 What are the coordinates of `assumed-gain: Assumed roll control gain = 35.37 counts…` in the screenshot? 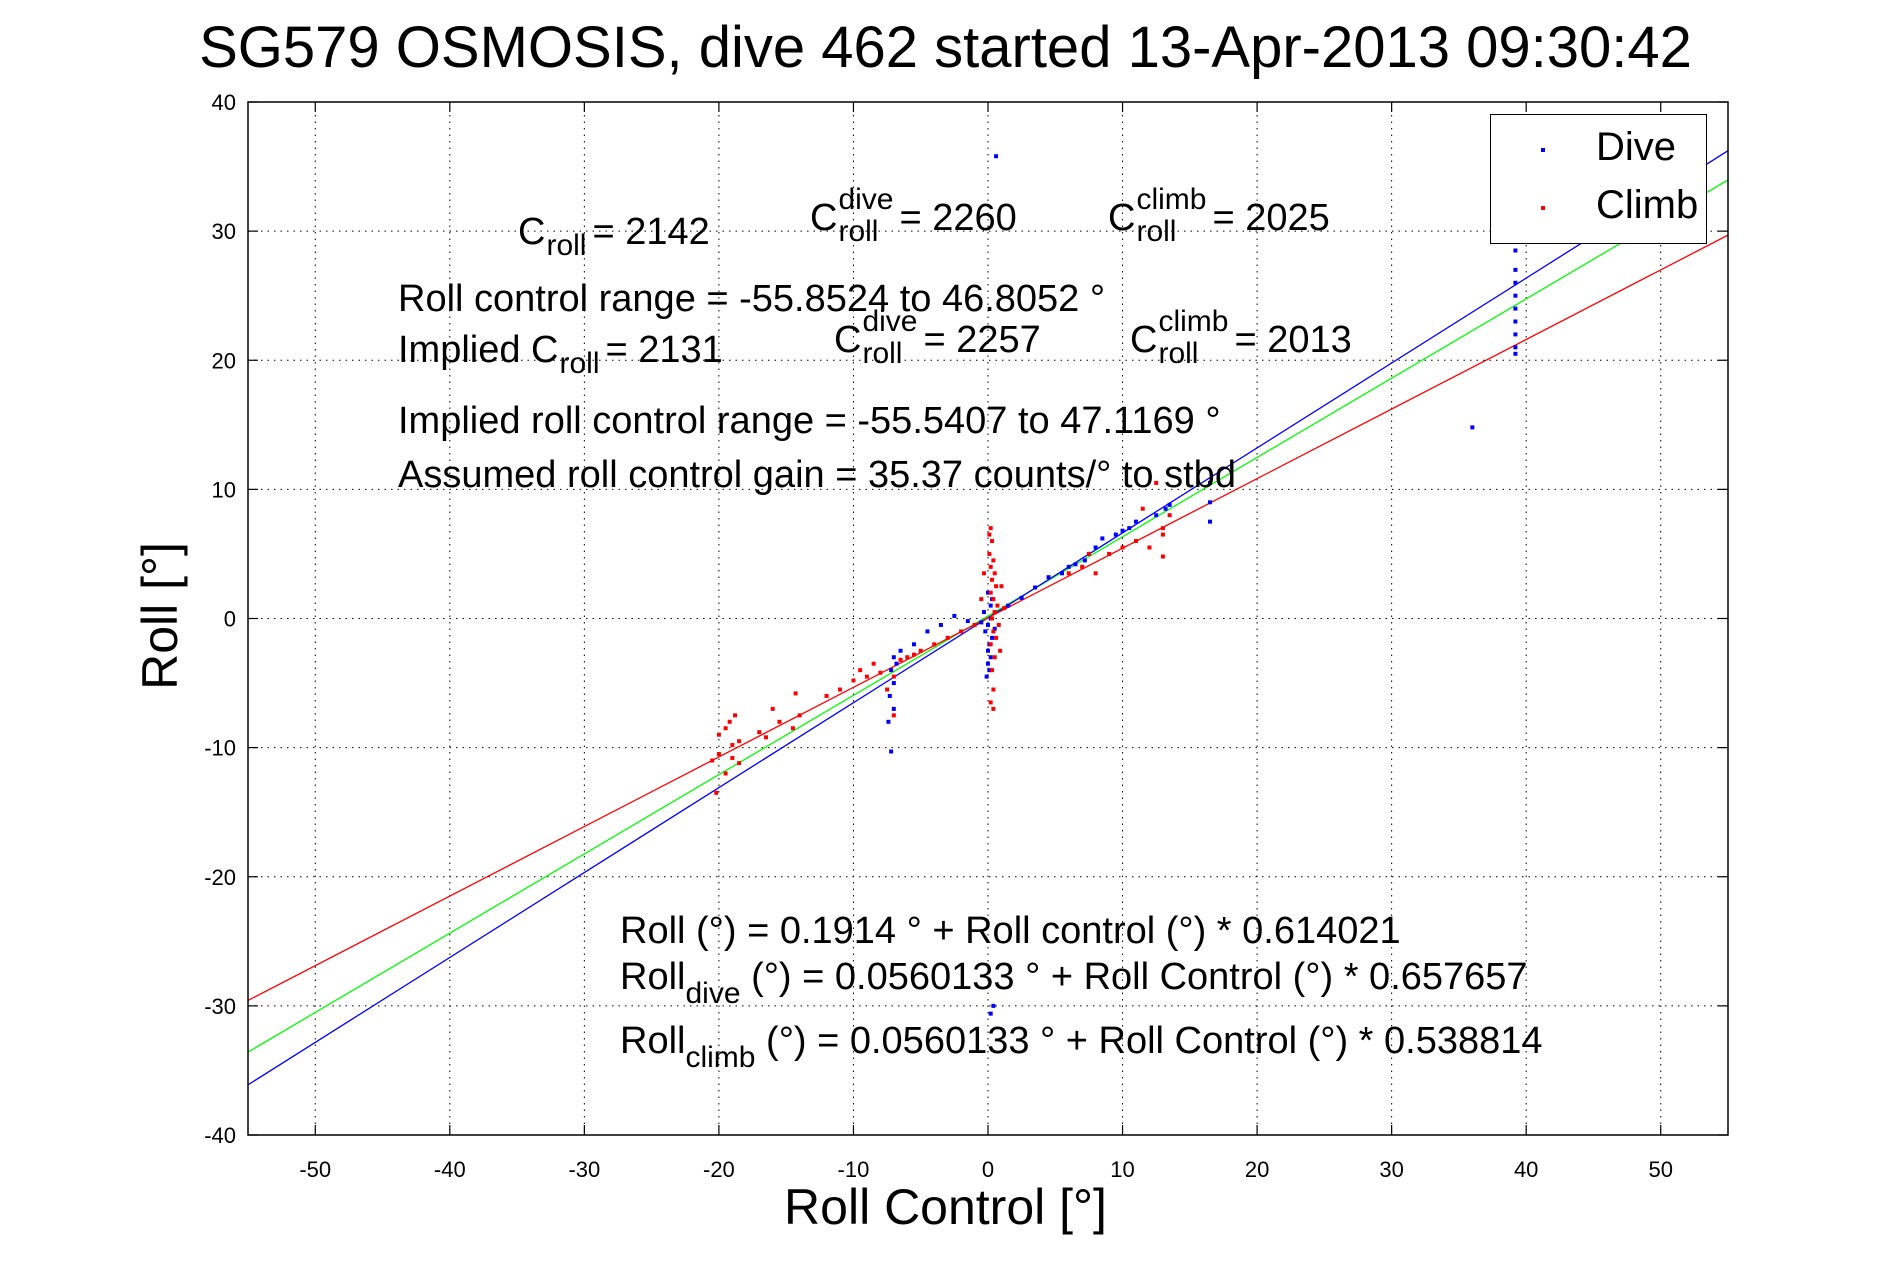 It's located at (817, 475).